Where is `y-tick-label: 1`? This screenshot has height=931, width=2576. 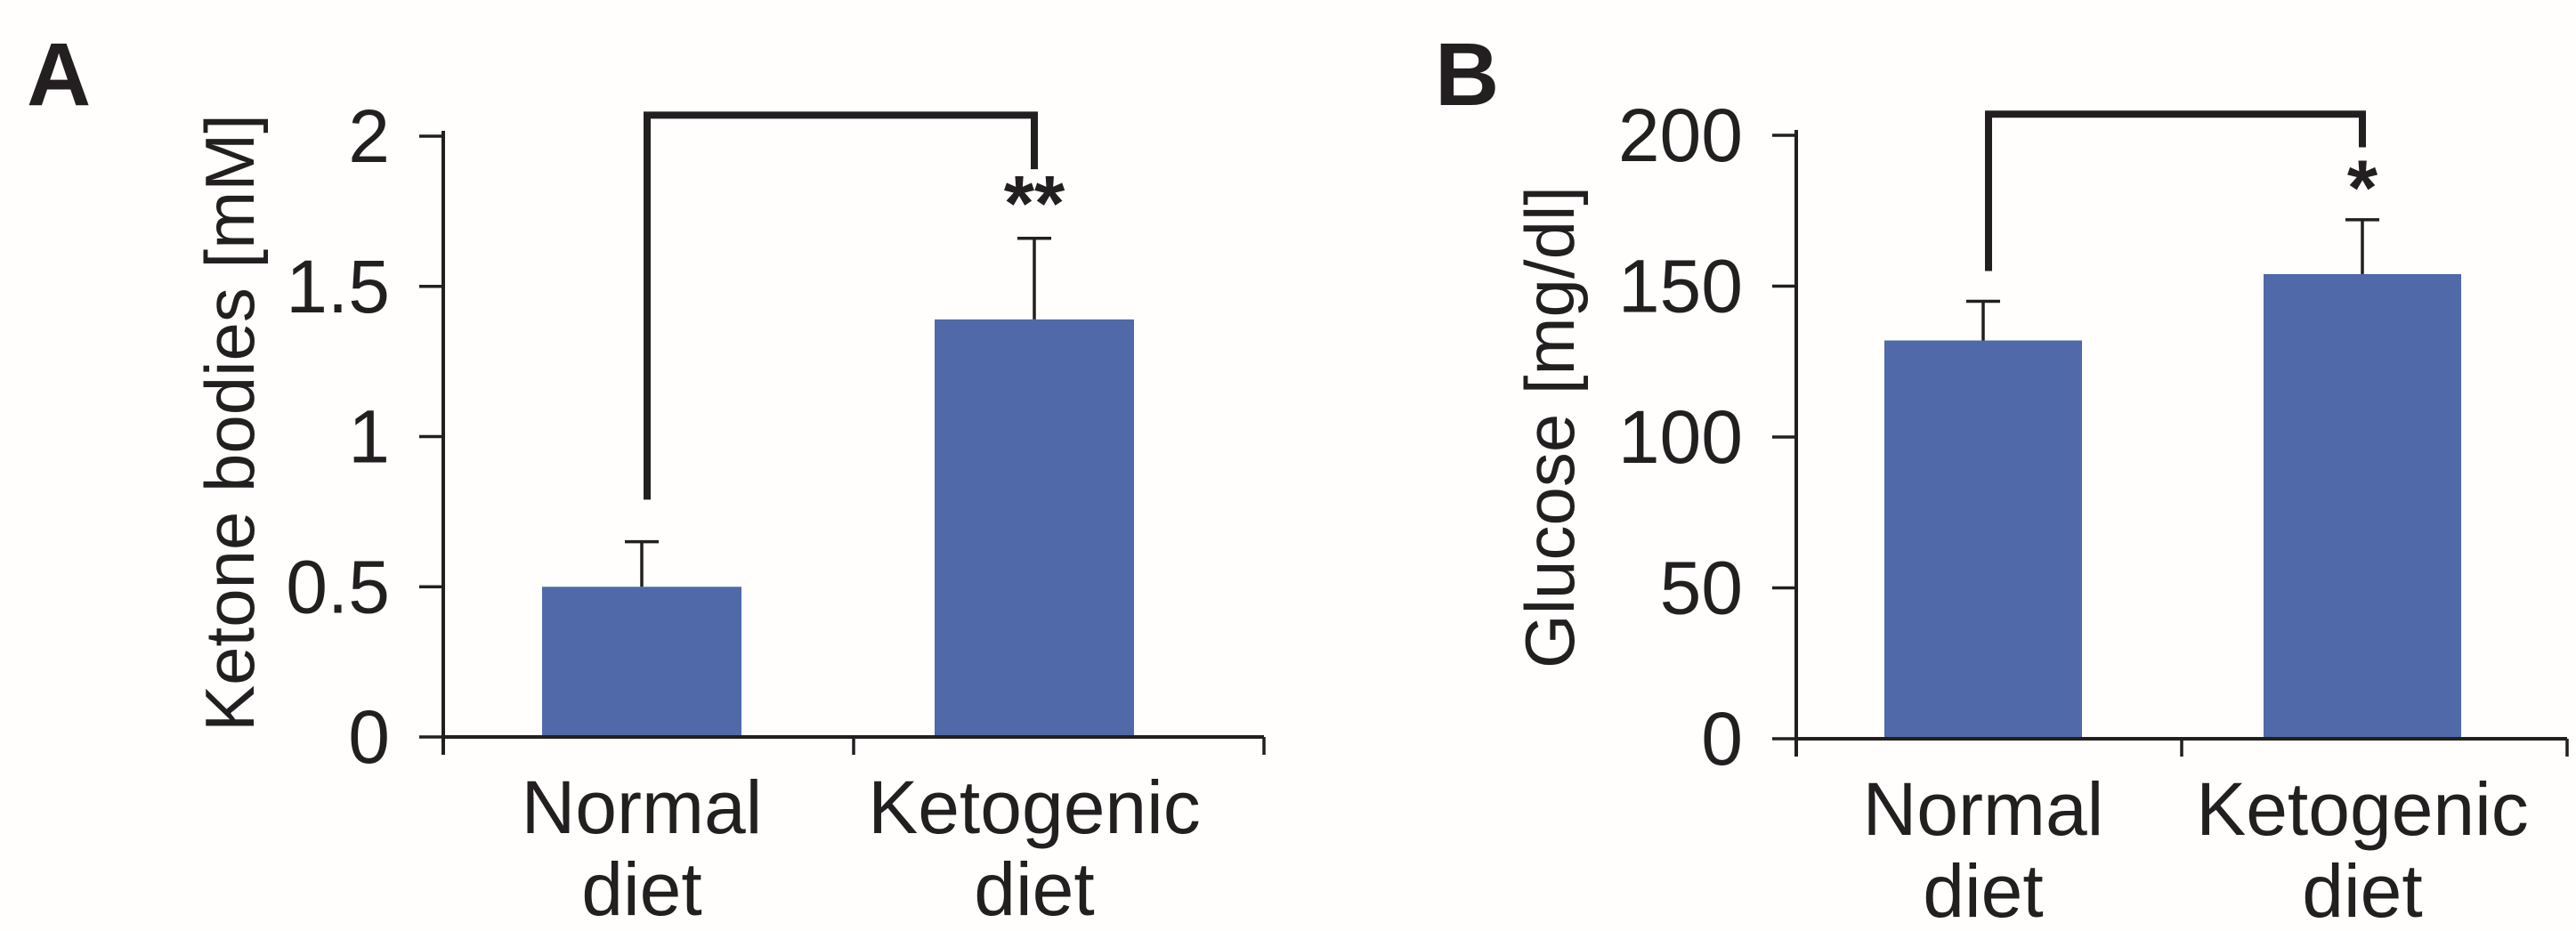 y-tick-label: 1 is located at coordinates (369, 437).